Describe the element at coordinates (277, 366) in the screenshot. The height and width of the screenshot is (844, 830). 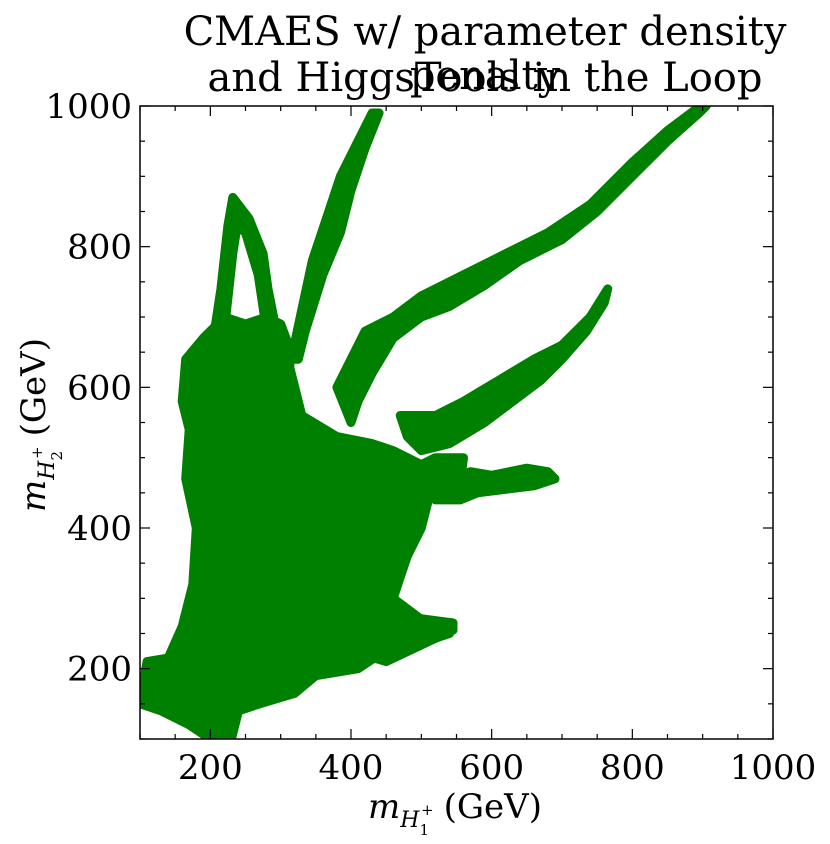
I see `scatter-region-loop-right` at that location.